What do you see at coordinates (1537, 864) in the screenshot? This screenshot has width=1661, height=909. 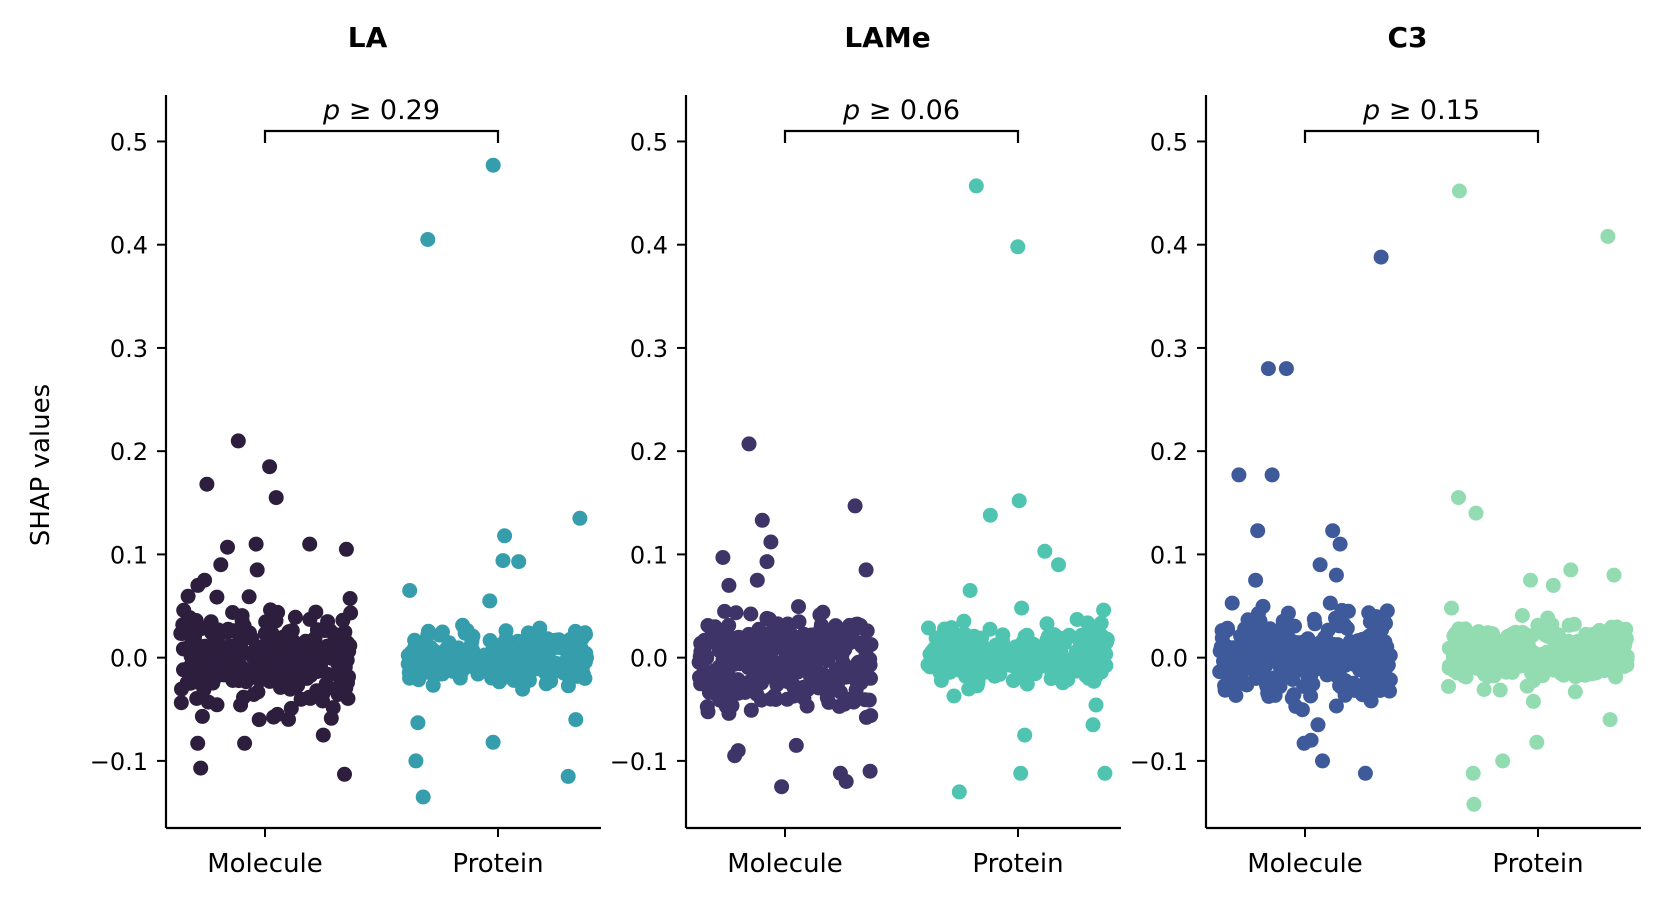 I see `x-tick-label: Protein` at bounding box center [1537, 864].